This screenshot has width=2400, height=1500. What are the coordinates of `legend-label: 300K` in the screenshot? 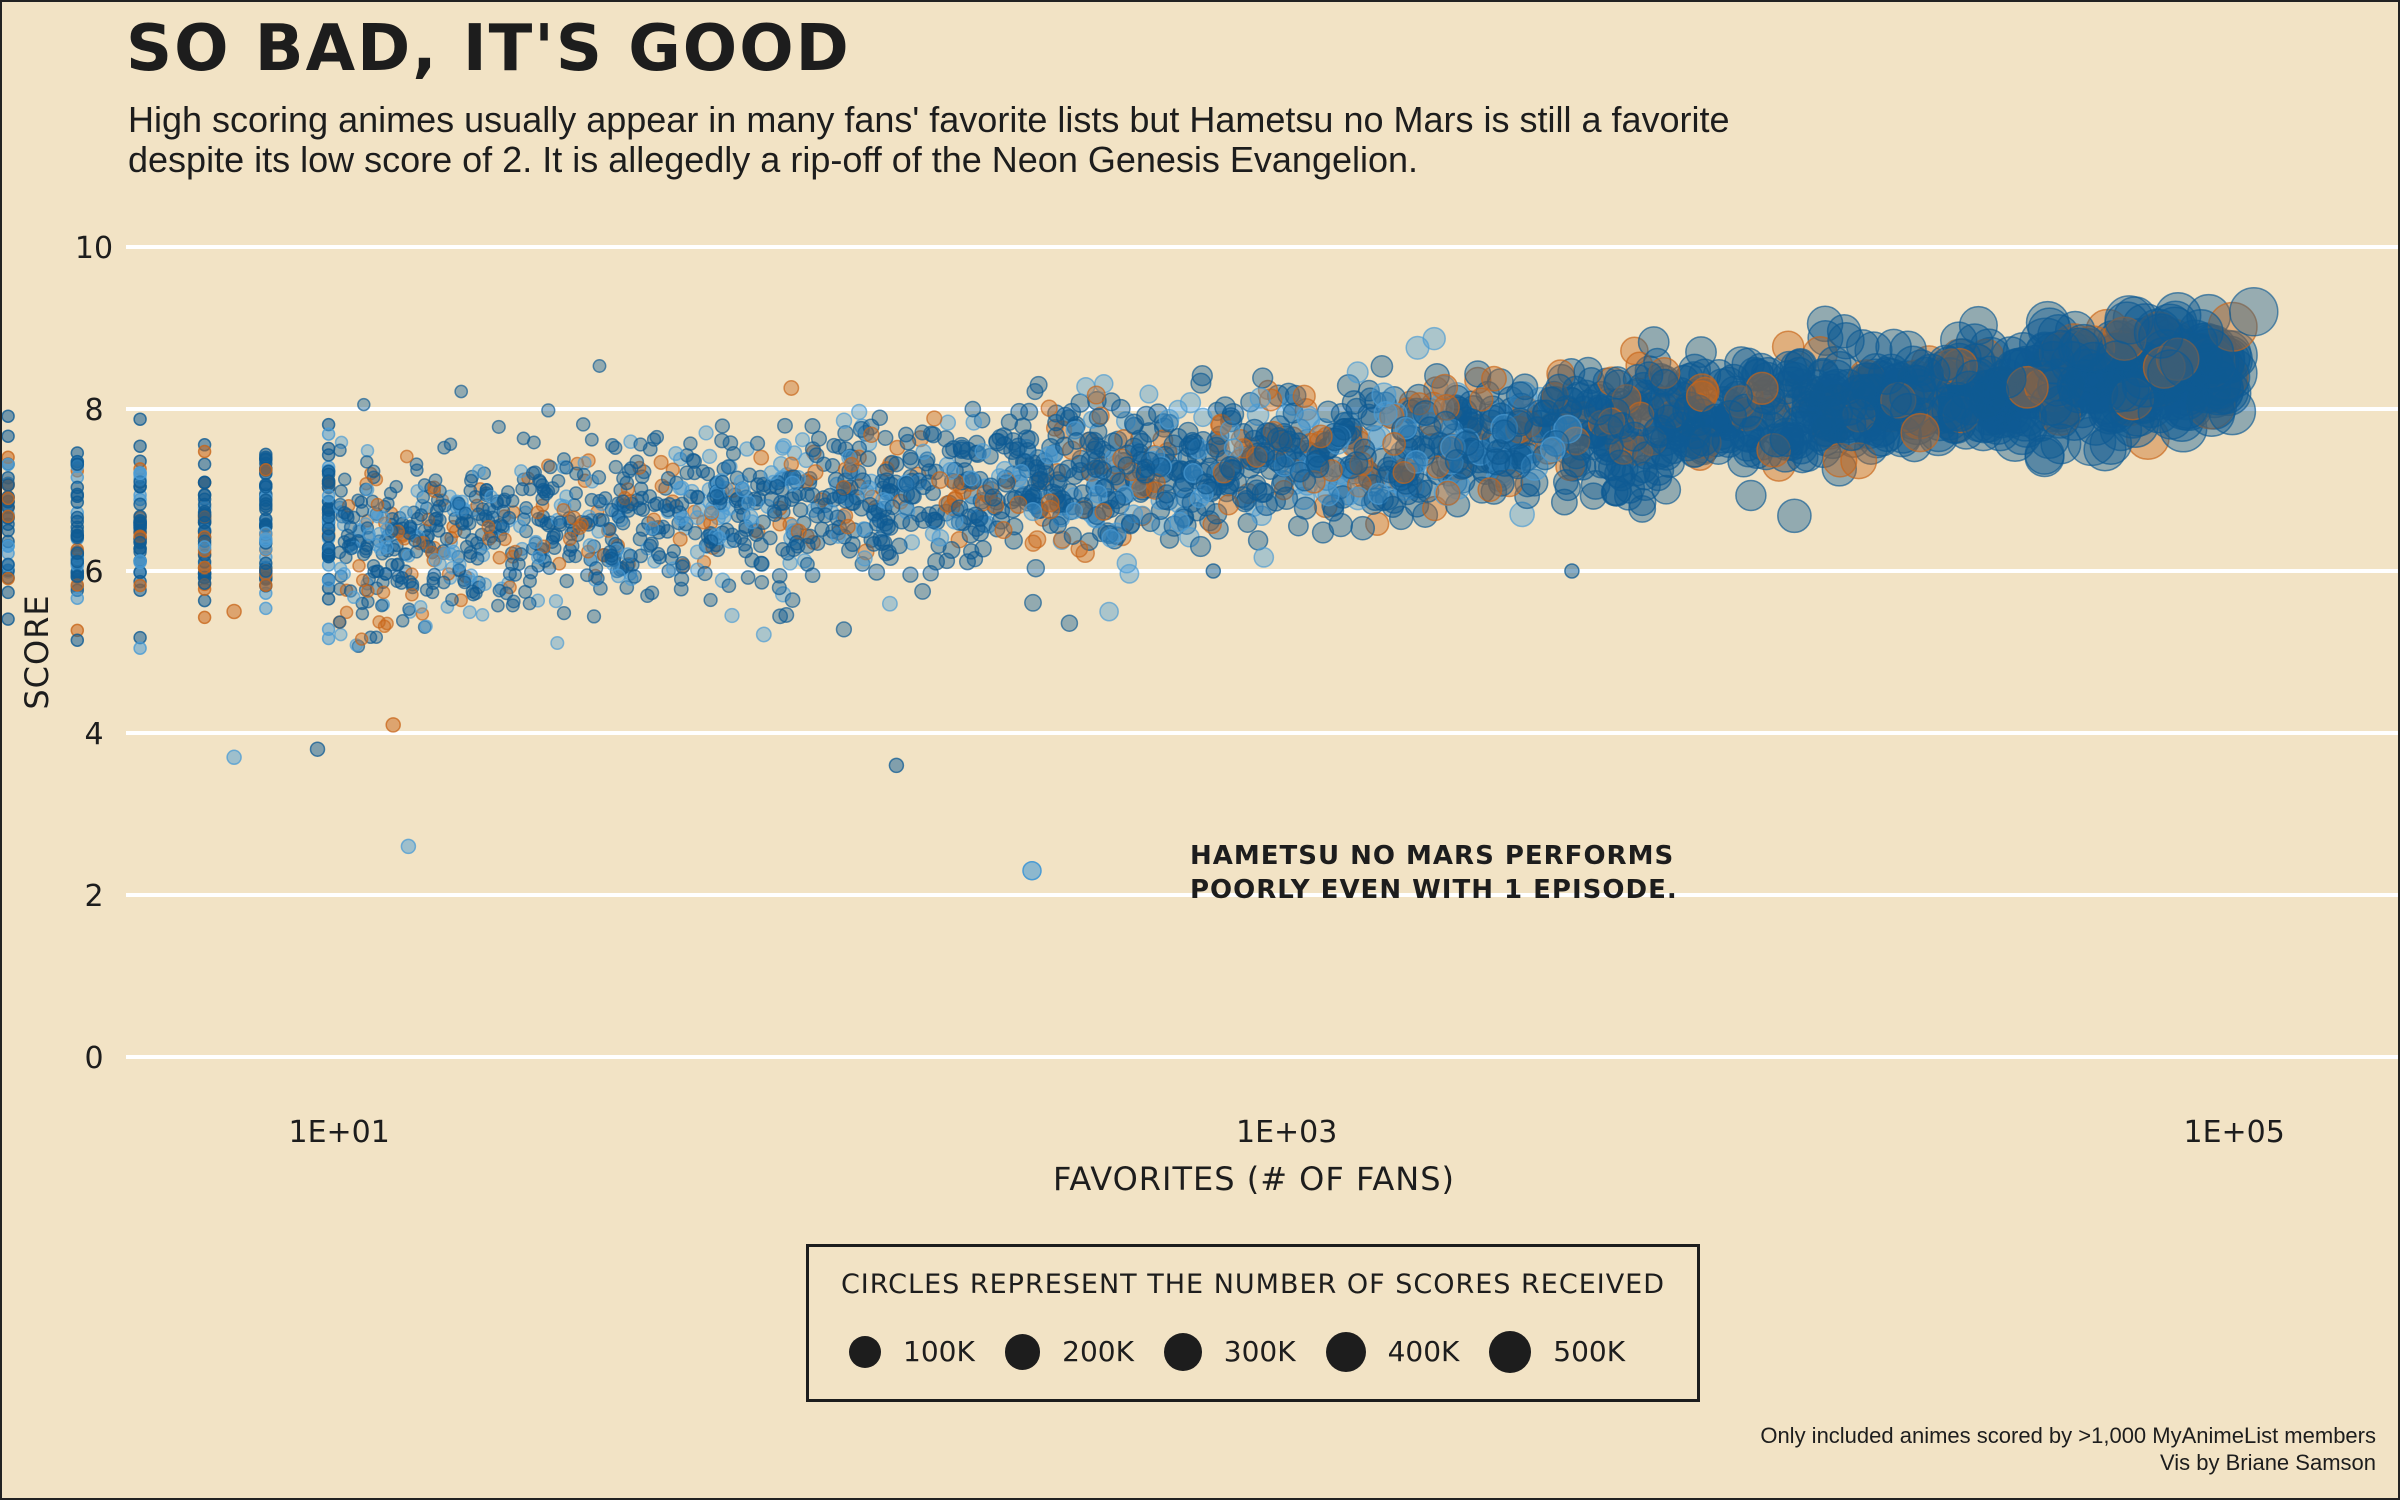 It's located at (1259, 1352).